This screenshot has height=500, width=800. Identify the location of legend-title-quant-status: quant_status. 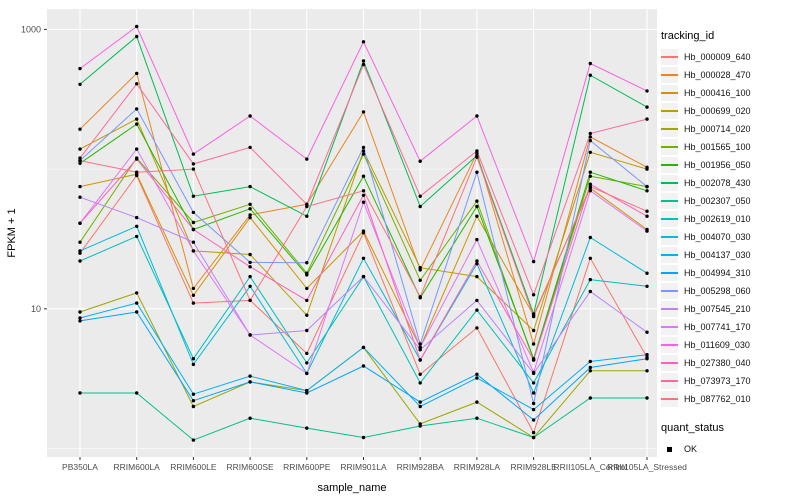
(692, 428).